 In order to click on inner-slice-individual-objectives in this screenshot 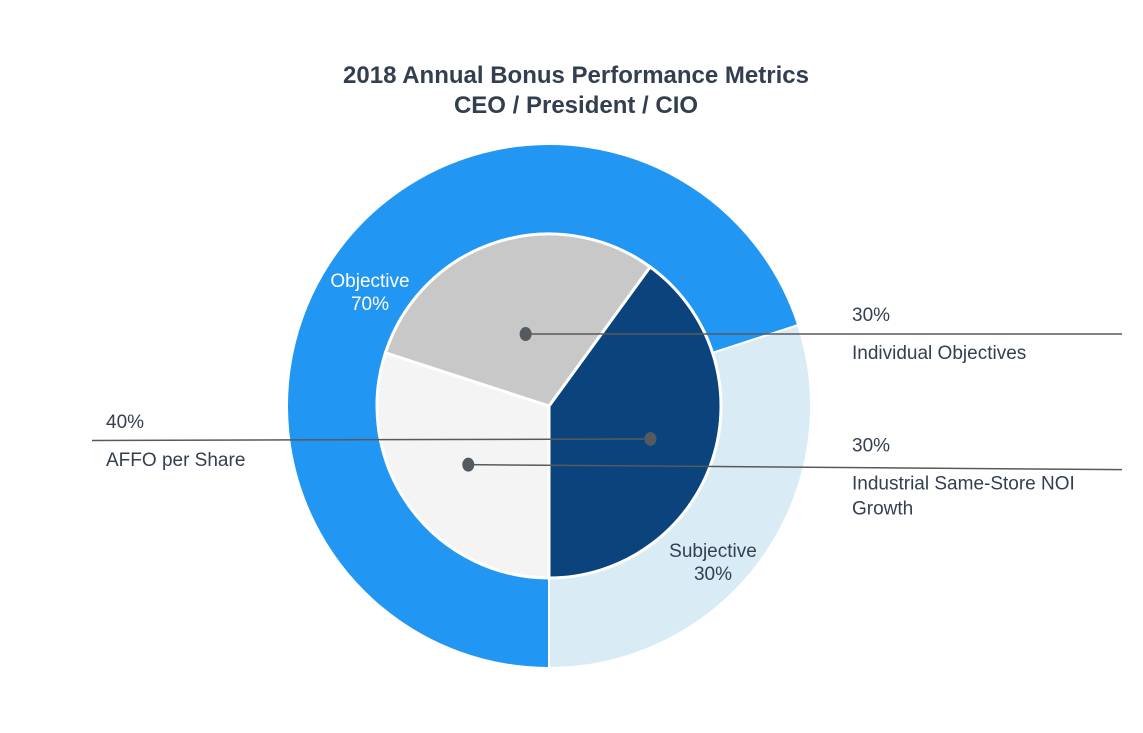, I will do `click(518, 320)`.